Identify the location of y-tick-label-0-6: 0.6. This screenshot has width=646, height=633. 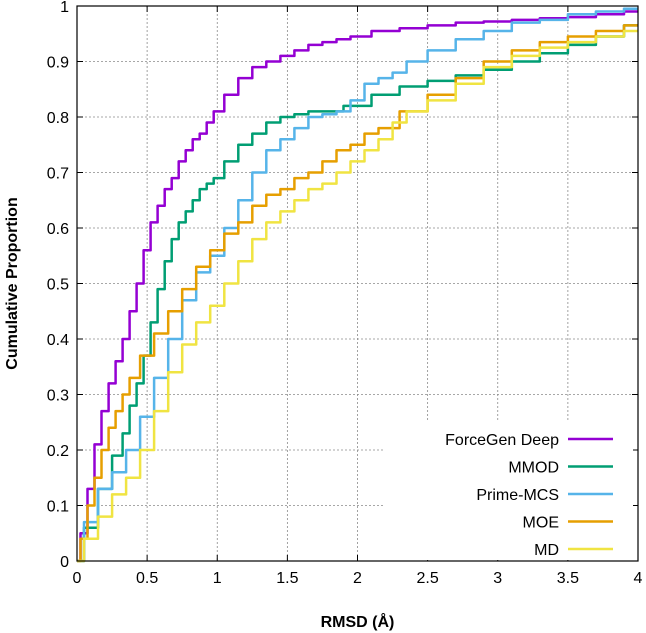
(58, 229).